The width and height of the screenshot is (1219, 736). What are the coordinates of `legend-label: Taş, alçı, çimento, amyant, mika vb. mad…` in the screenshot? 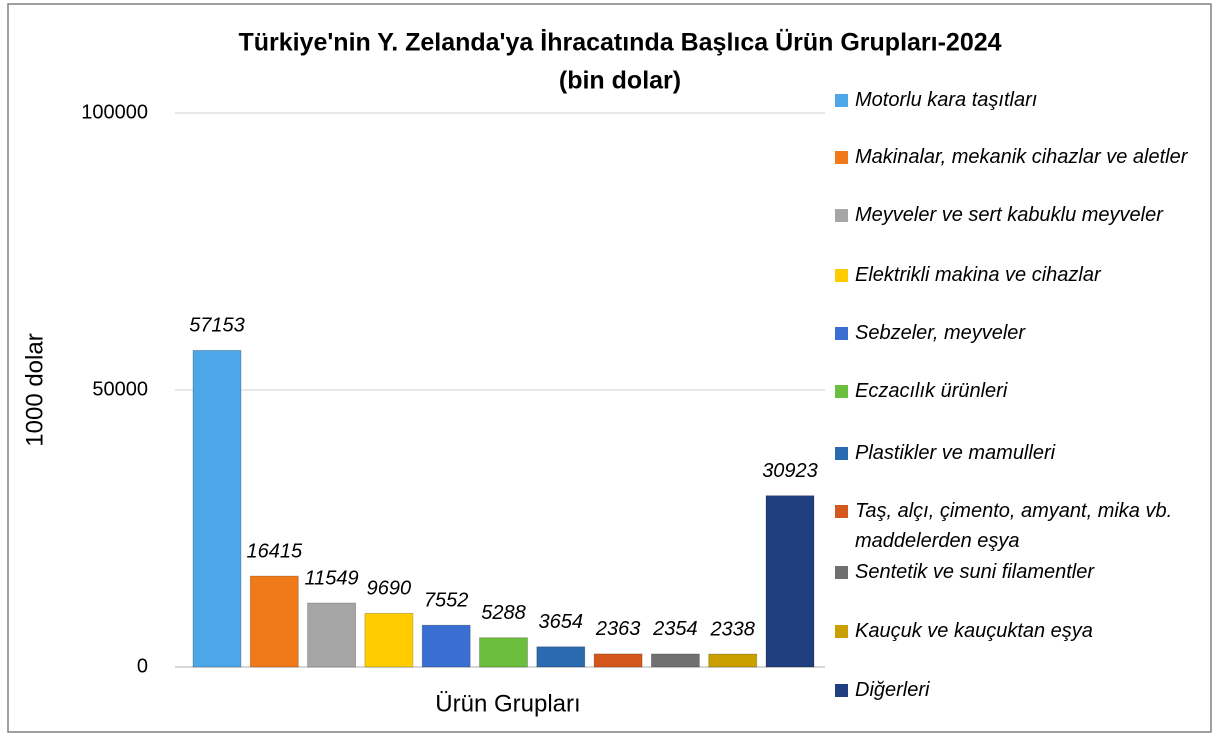 It's located at (1014, 526).